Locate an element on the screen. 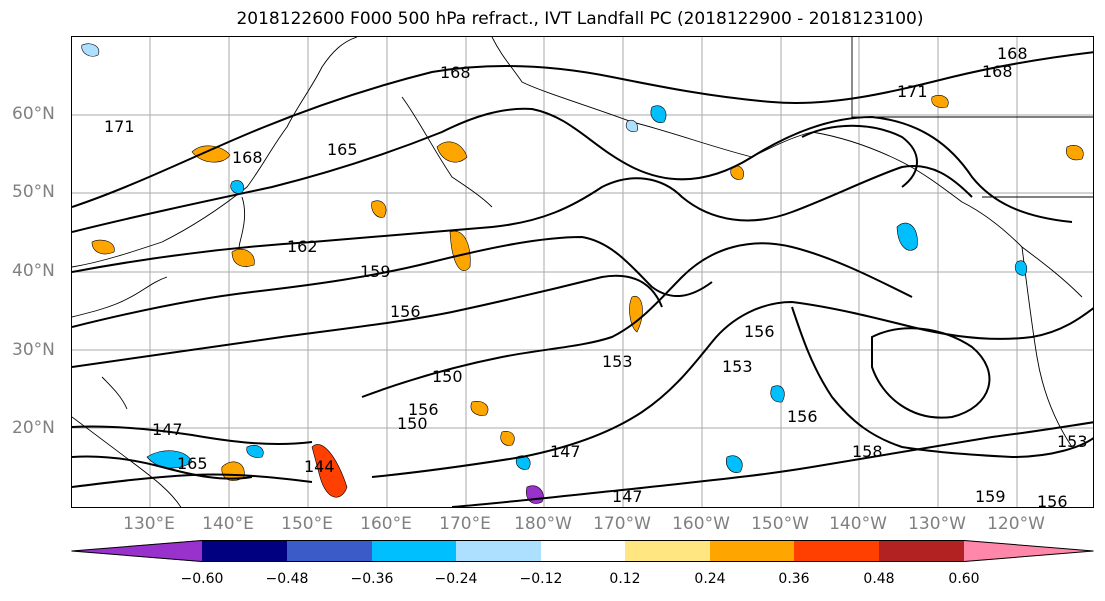 This screenshot has height=601, width=1105. colorbar-tick-label: −0.12 is located at coordinates (541, 579).